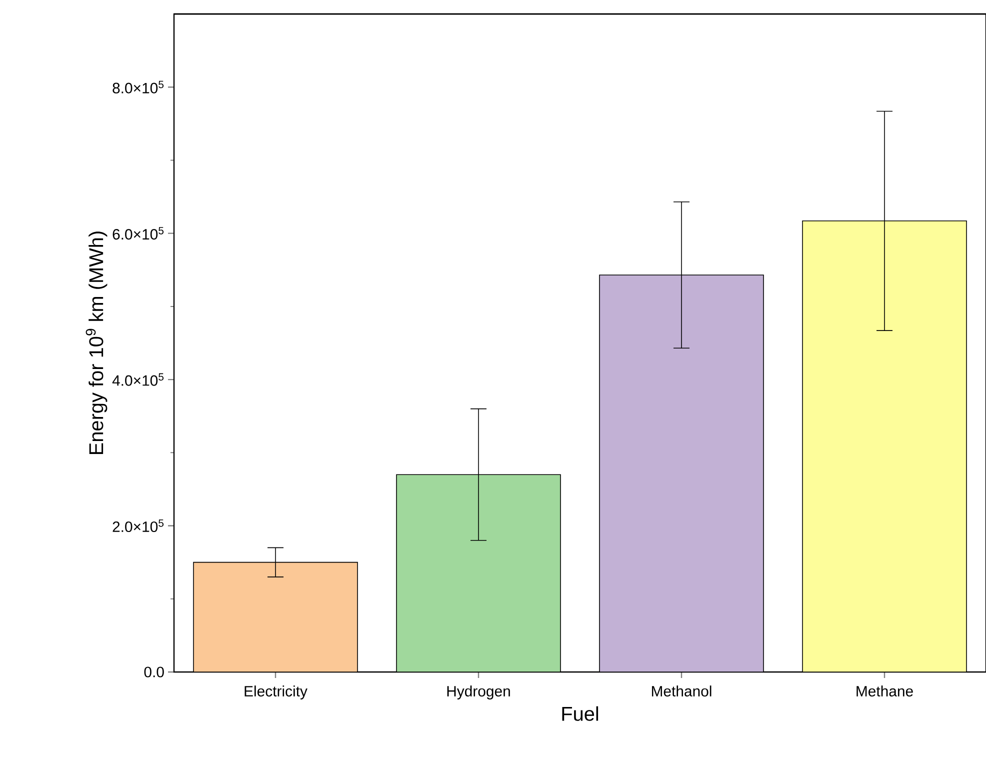  Describe the element at coordinates (138, 379) in the screenshot. I see `y-tick-label: 4.0×10$^{5}$` at that location.